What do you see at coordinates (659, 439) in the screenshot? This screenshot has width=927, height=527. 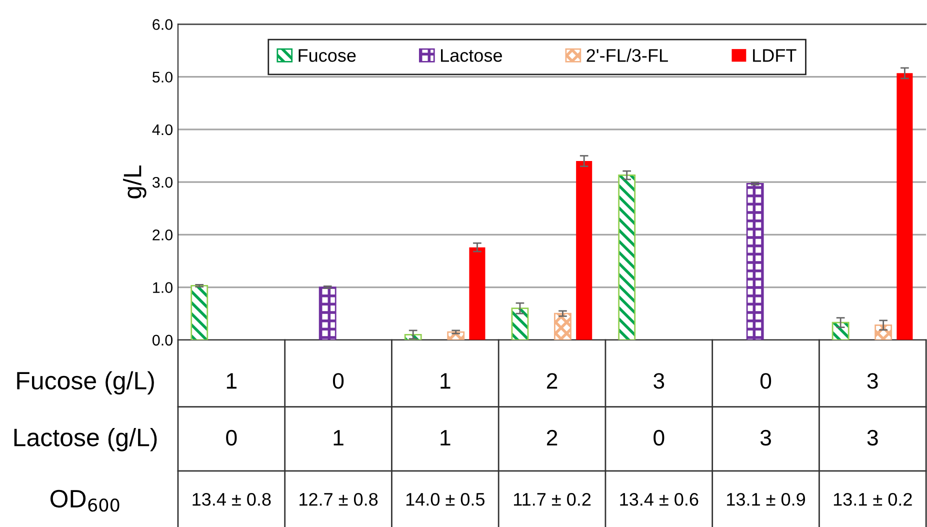 I see `category-label: 3 0 13.4 ± 0.6` at bounding box center [659, 439].